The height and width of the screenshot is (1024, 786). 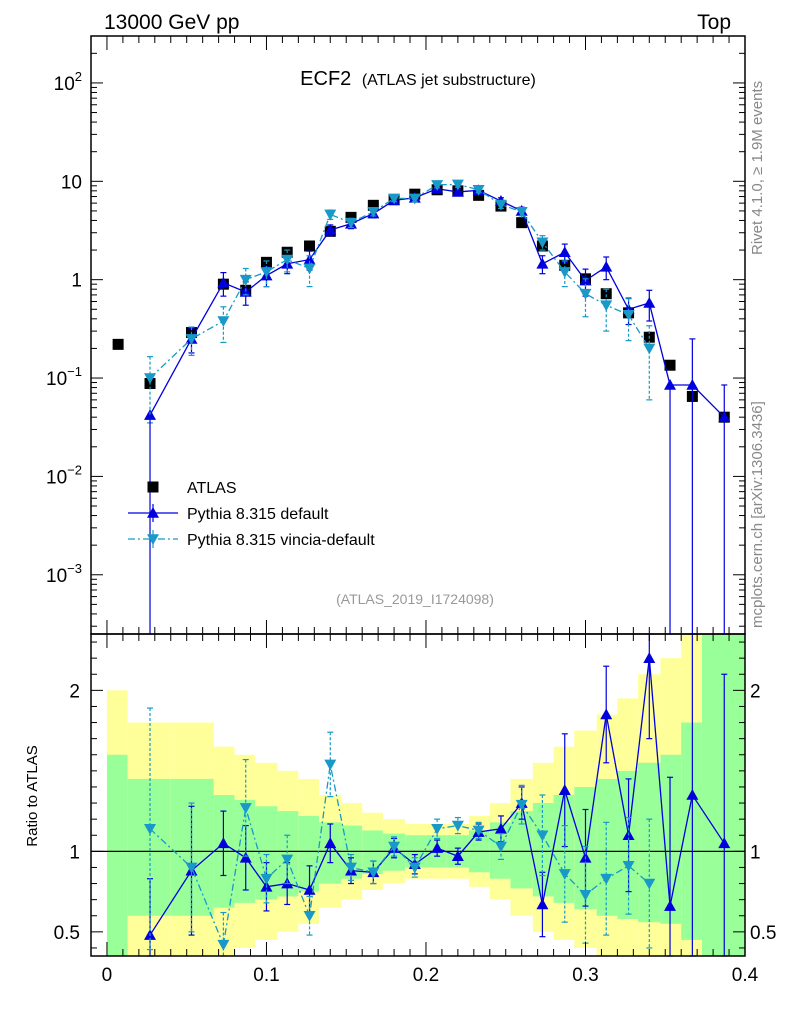 I want to click on ratio-y-tick-label-right: 2, so click(x=755, y=691).